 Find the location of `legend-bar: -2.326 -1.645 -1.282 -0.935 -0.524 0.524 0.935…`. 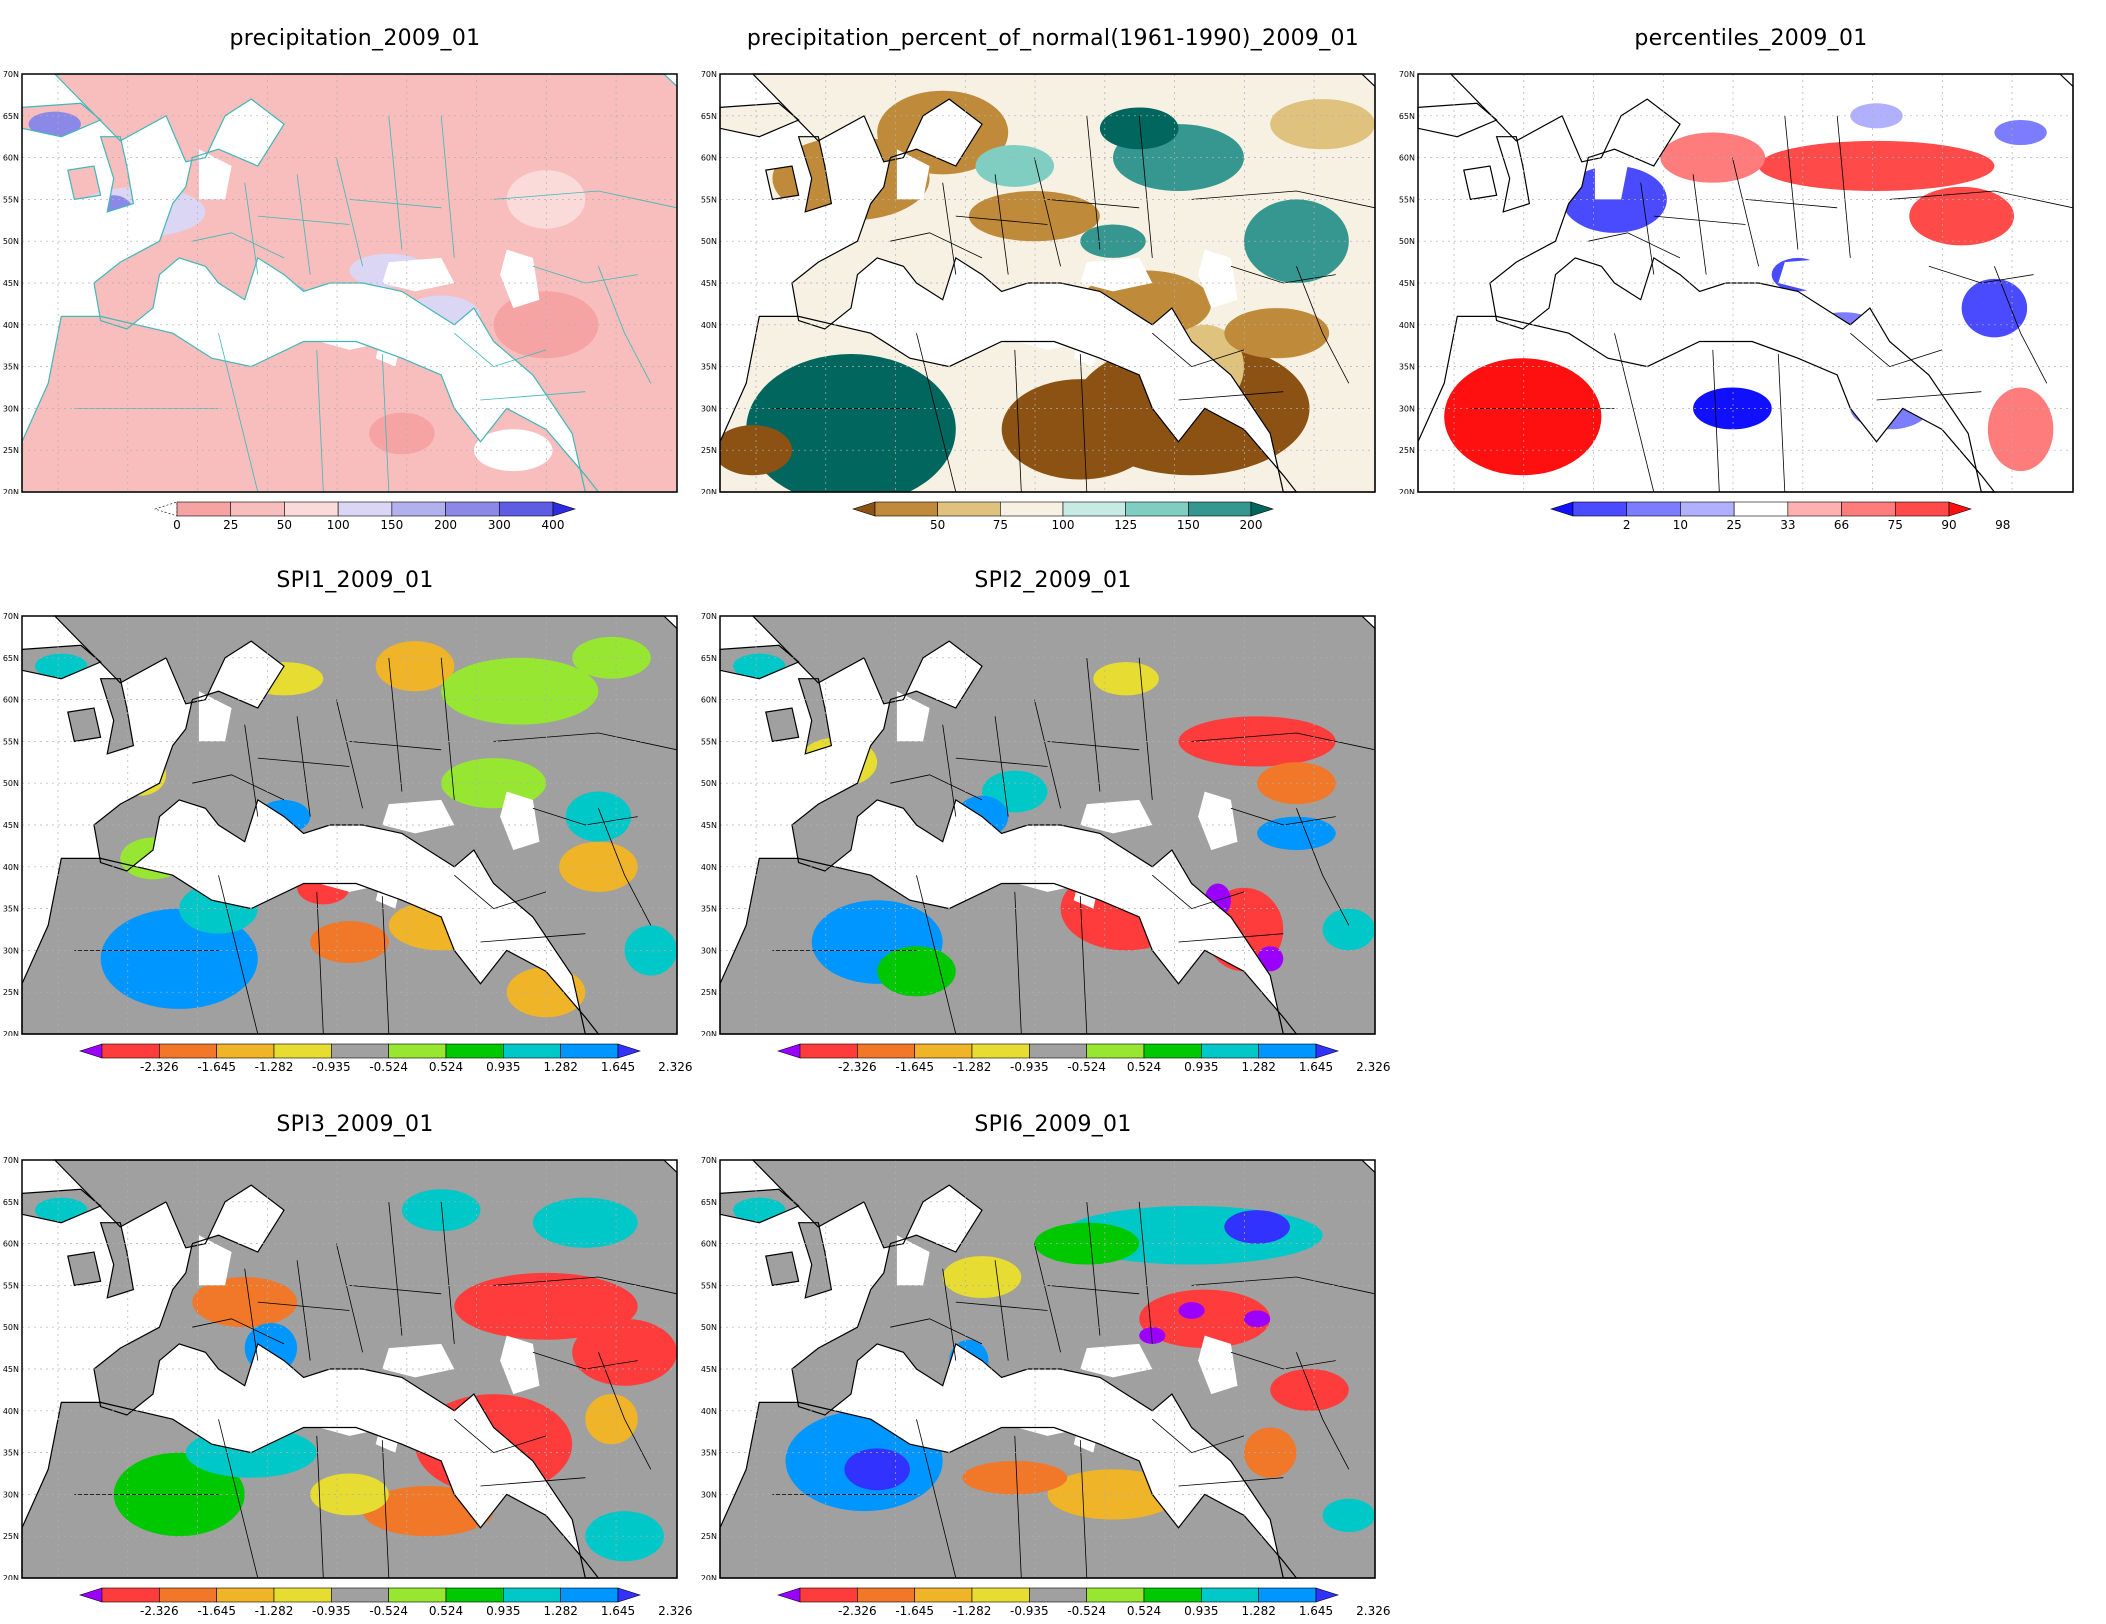

legend-bar: -2.326 -1.645 -1.282 -0.935 -0.524 0.524 0.935… is located at coordinates (1084, 1058).